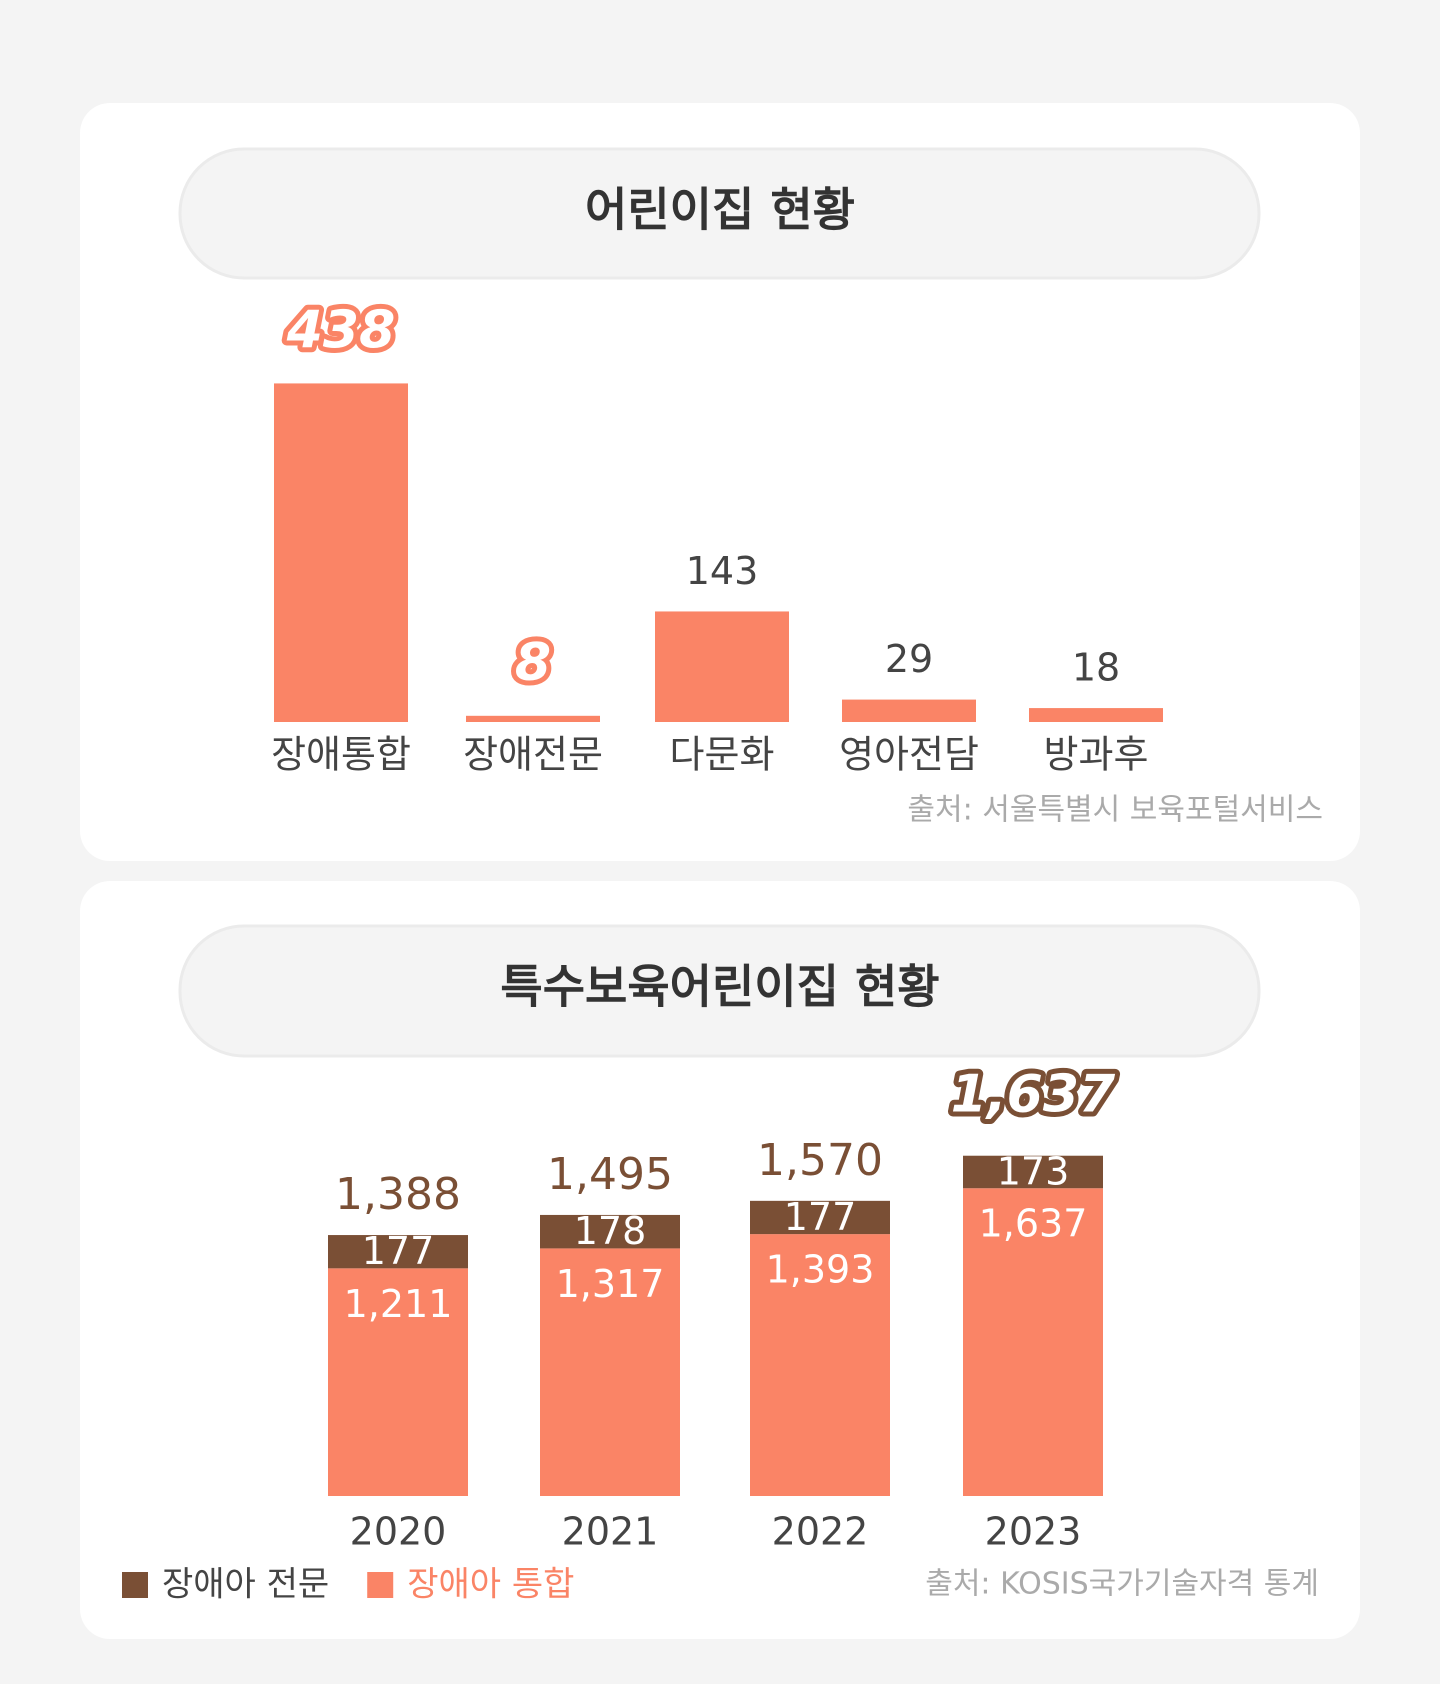 The height and width of the screenshot is (1684, 1440). What do you see at coordinates (909, 755) in the screenshot?
I see `category-label: 영아전담` at bounding box center [909, 755].